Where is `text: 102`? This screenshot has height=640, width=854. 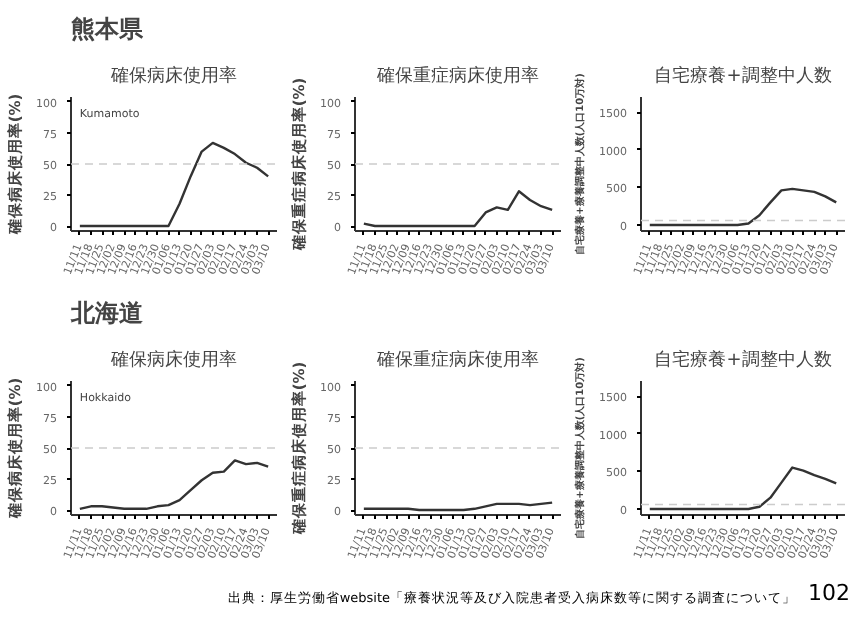
text: 102 is located at coordinates (829, 594).